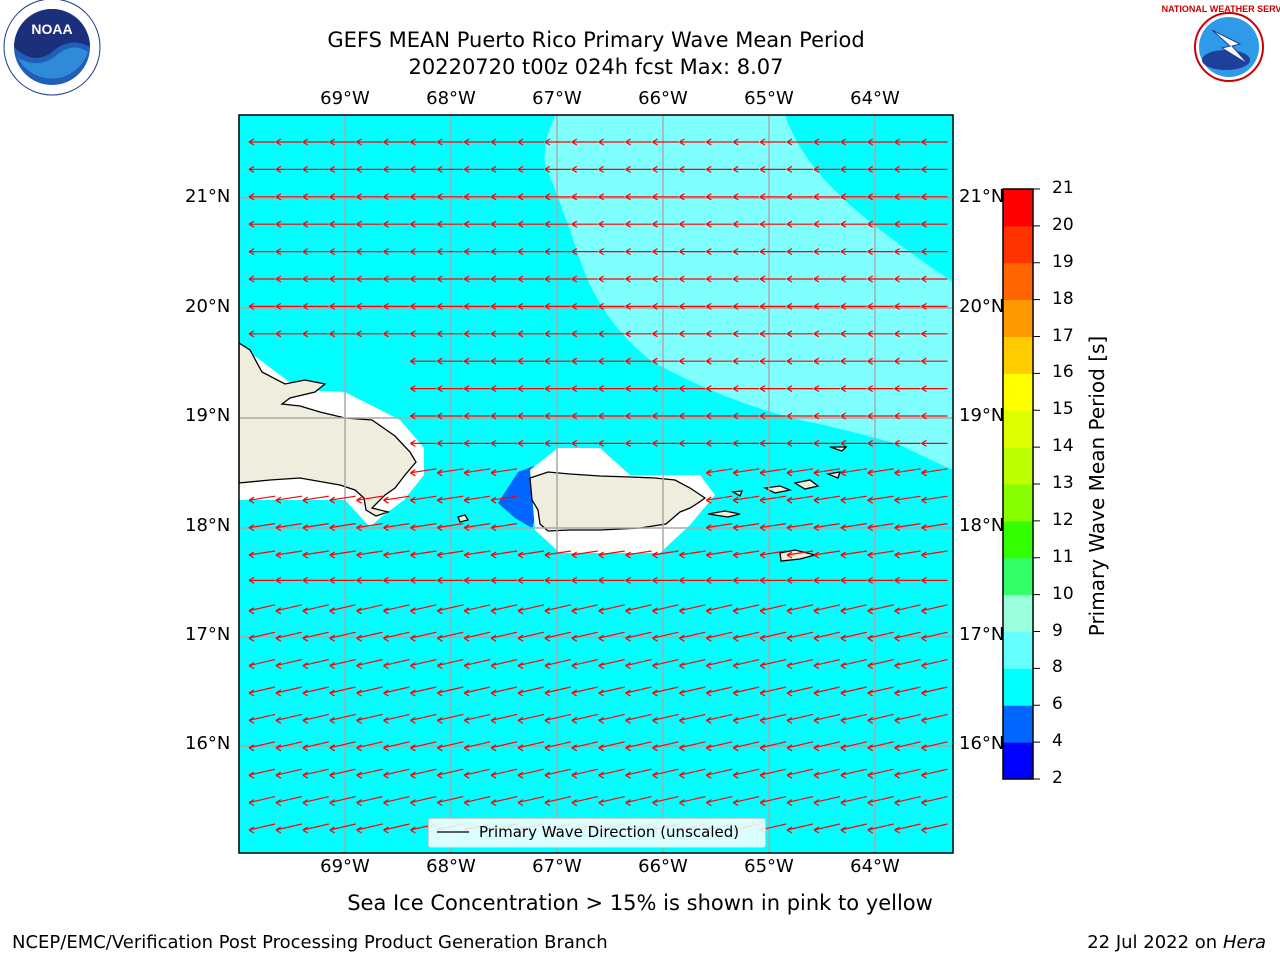 The image size is (1280, 960). Describe the element at coordinates (1063, 298) in the screenshot. I see `colorbar-tick-label: 18` at that location.